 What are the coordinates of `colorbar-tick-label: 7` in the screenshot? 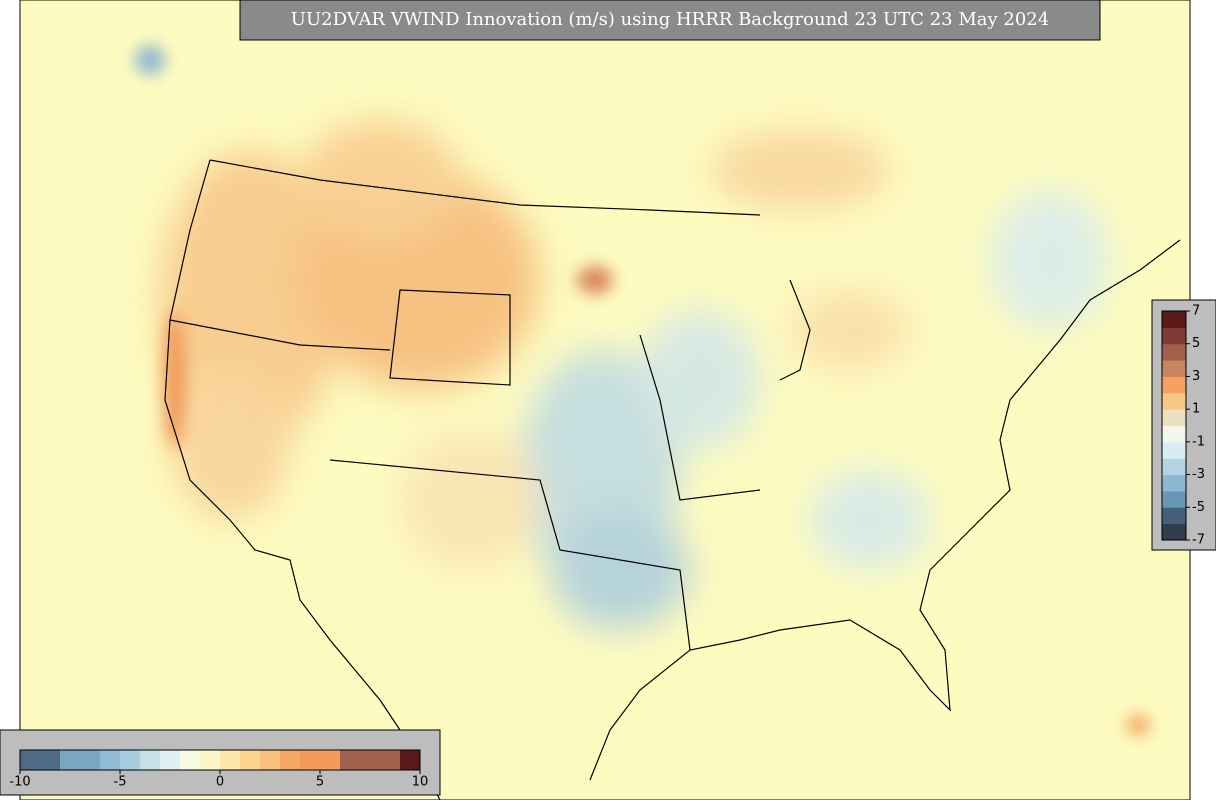 It's located at (1196, 311).